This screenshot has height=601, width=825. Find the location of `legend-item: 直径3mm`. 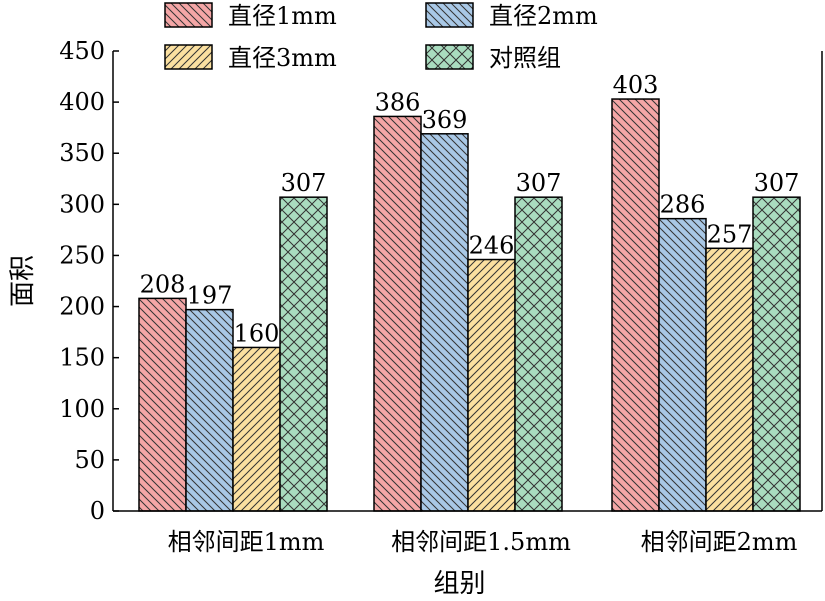

legend-item: 直径3mm is located at coordinates (250, 58).